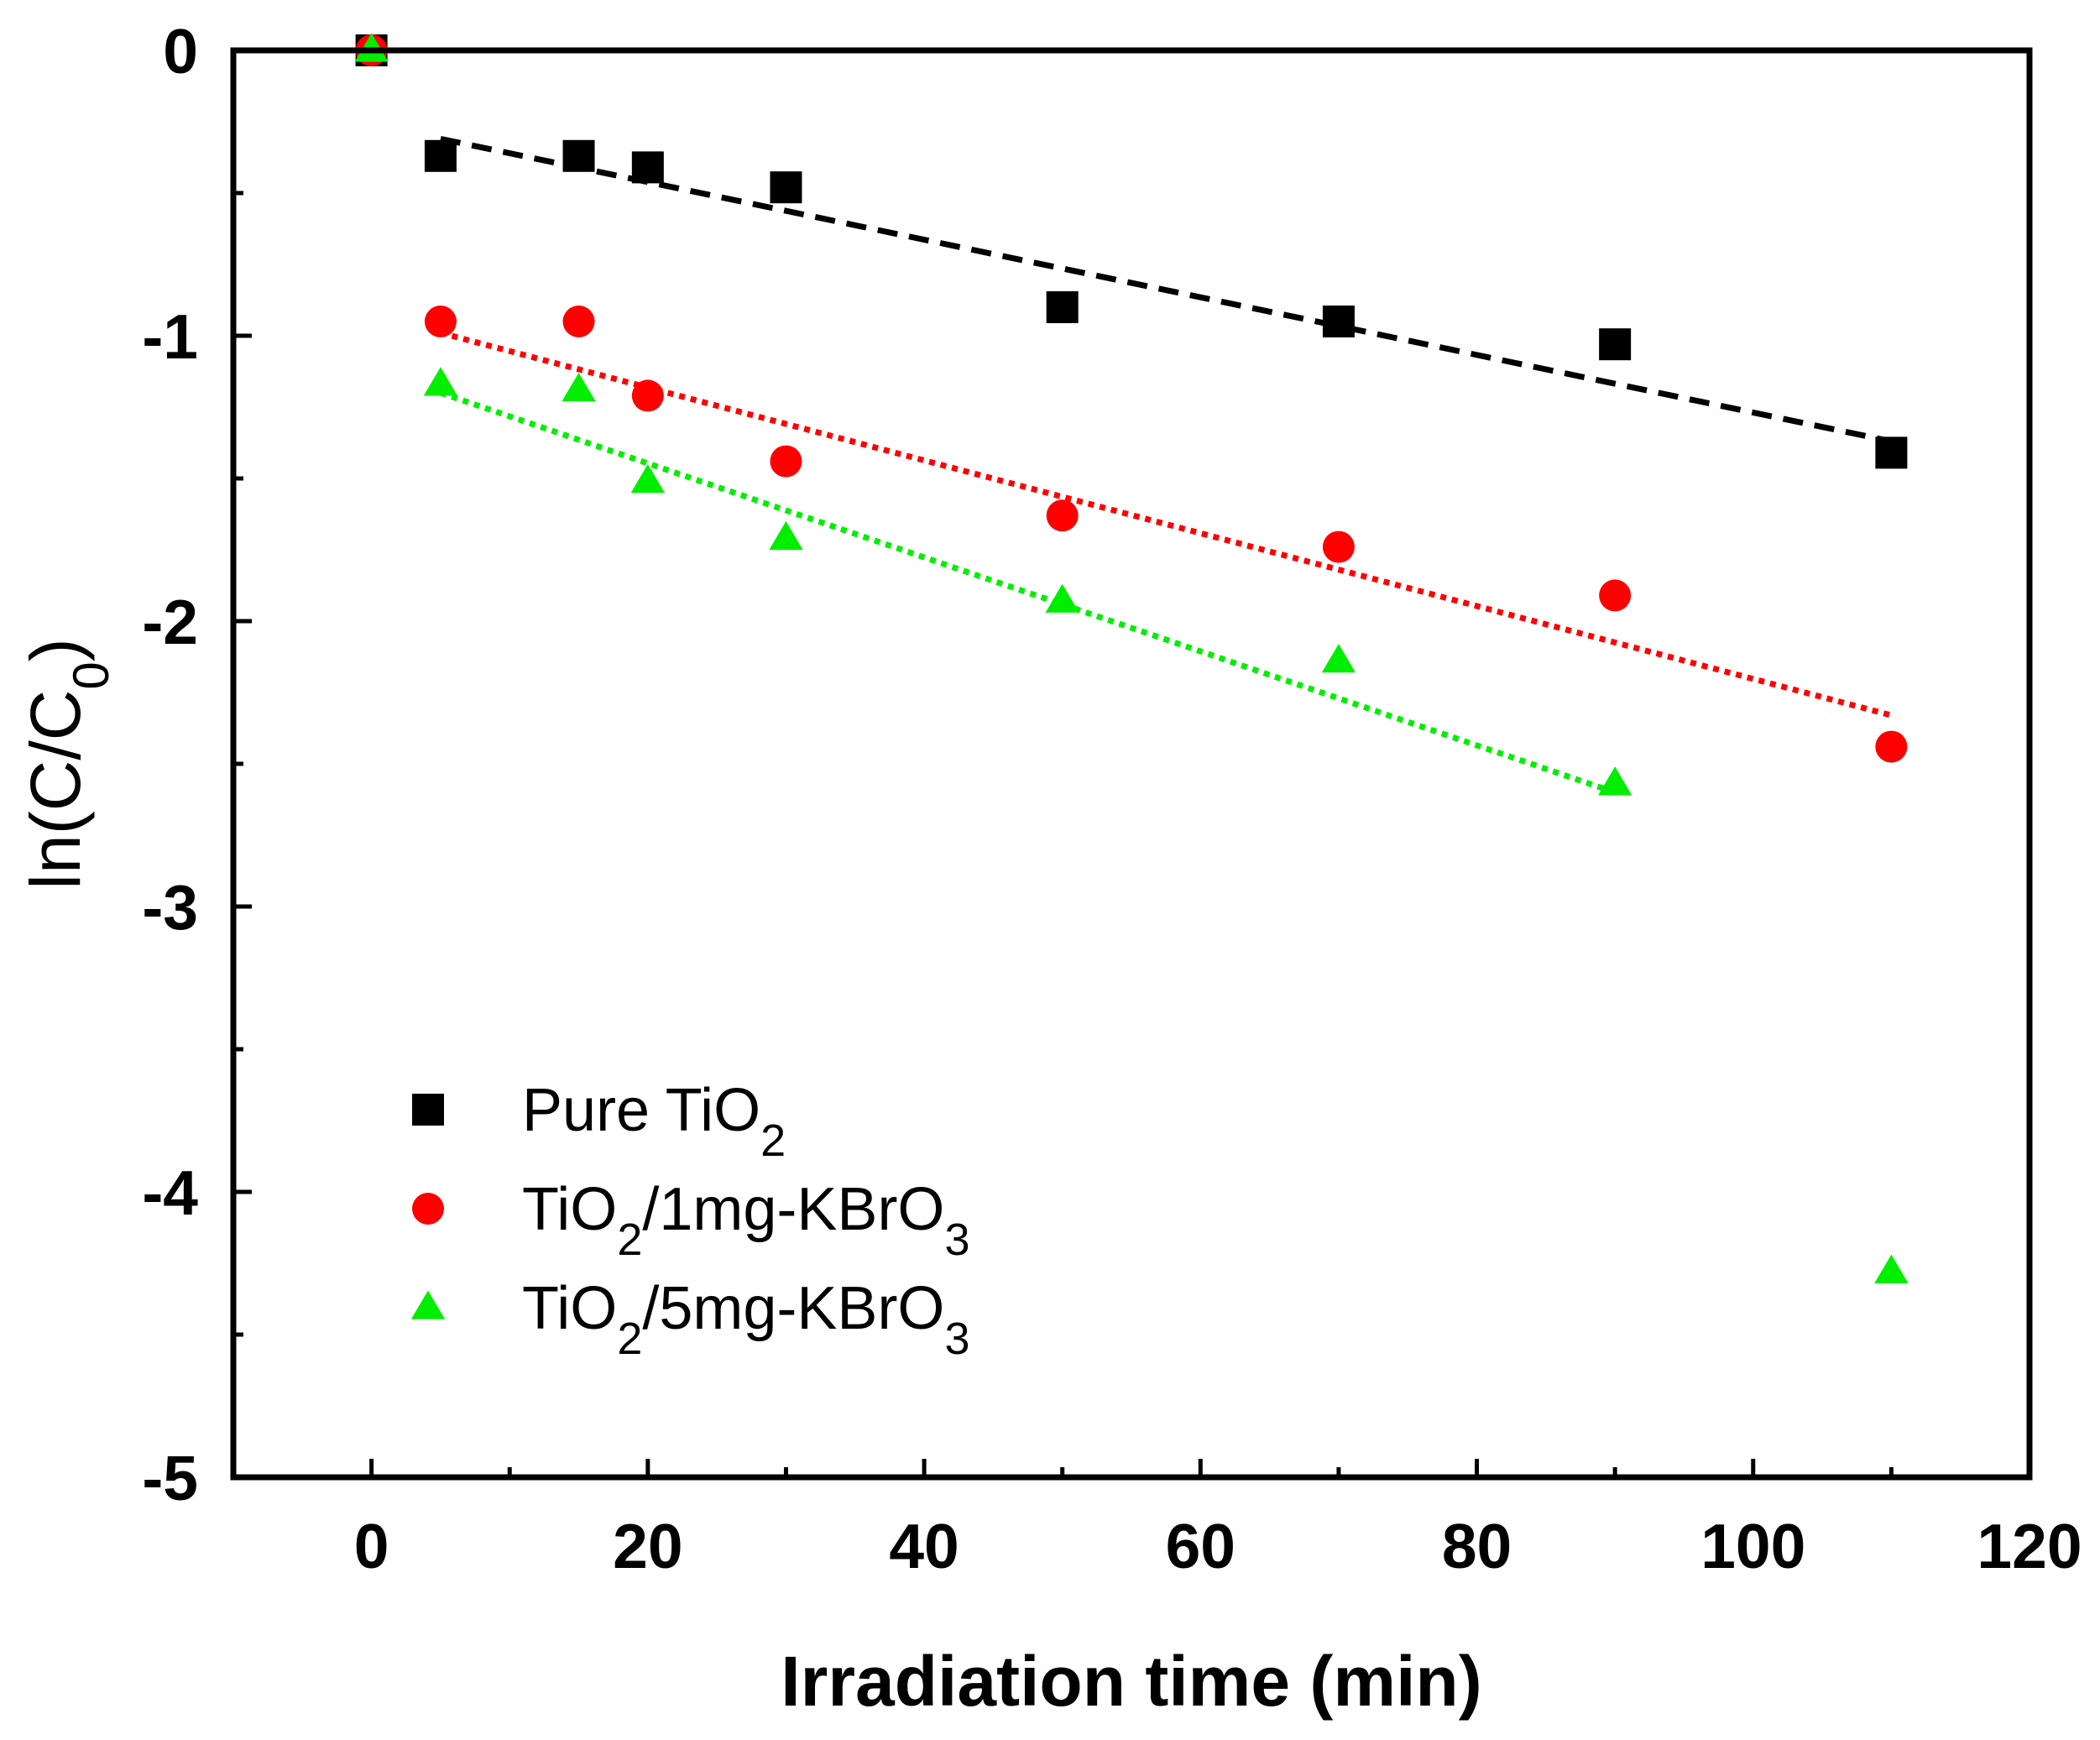 This screenshot has height=1740, width=2100. What do you see at coordinates (181, 51) in the screenshot?
I see `y-tick-label: 0` at bounding box center [181, 51].